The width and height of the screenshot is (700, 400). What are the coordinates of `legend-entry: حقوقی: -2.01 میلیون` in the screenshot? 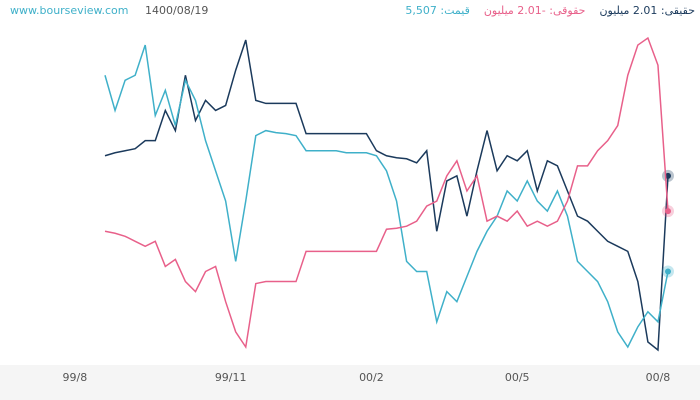 It's located at (535, 10).